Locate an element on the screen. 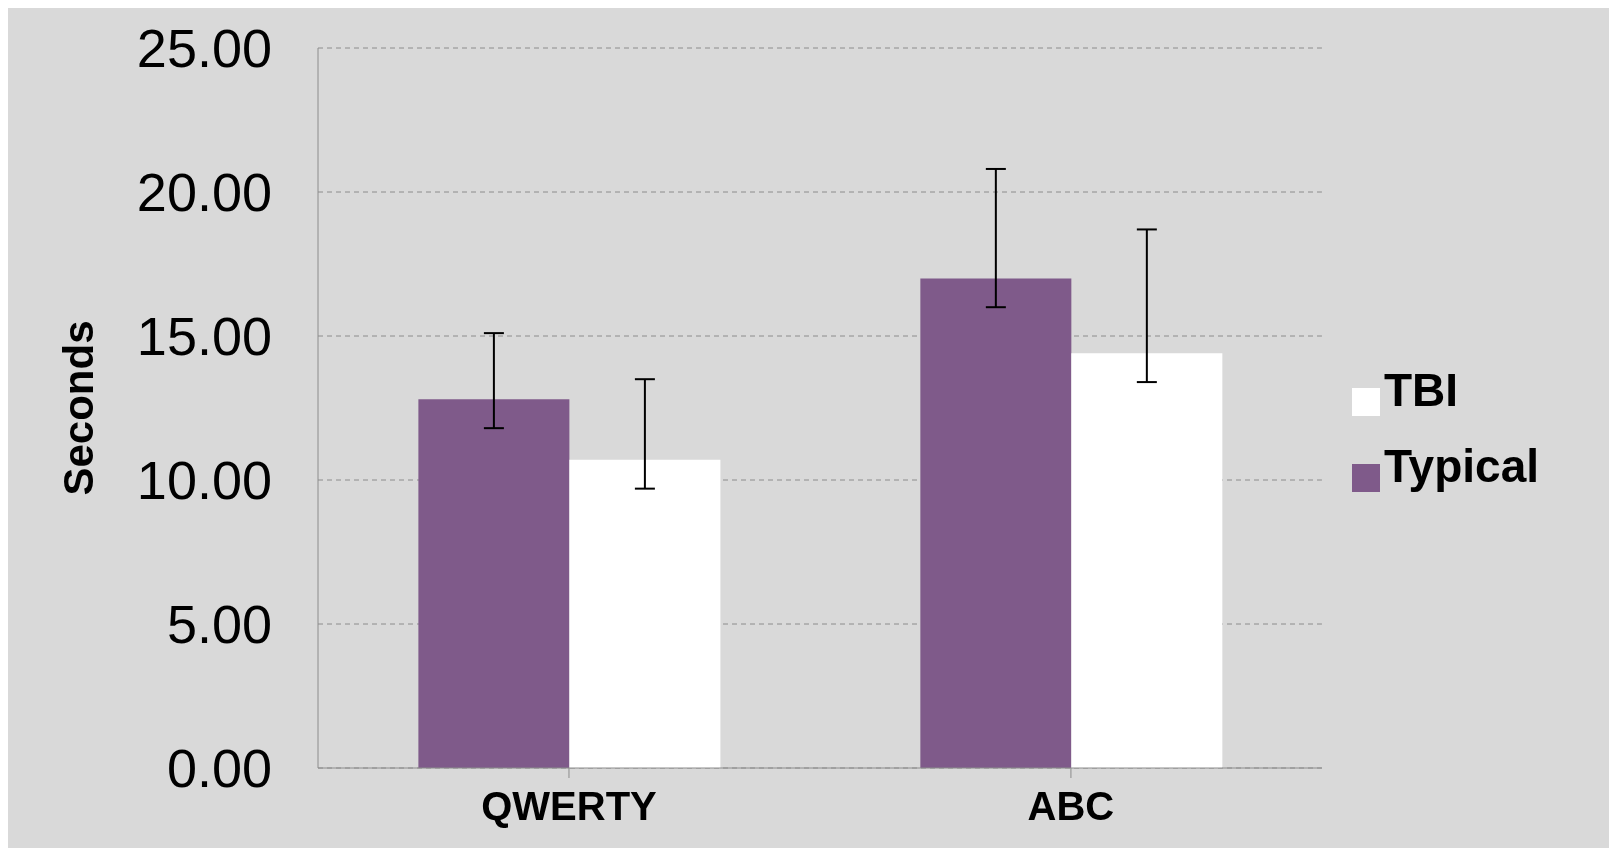  y-tick-label: 10.00 is located at coordinates (204, 480).